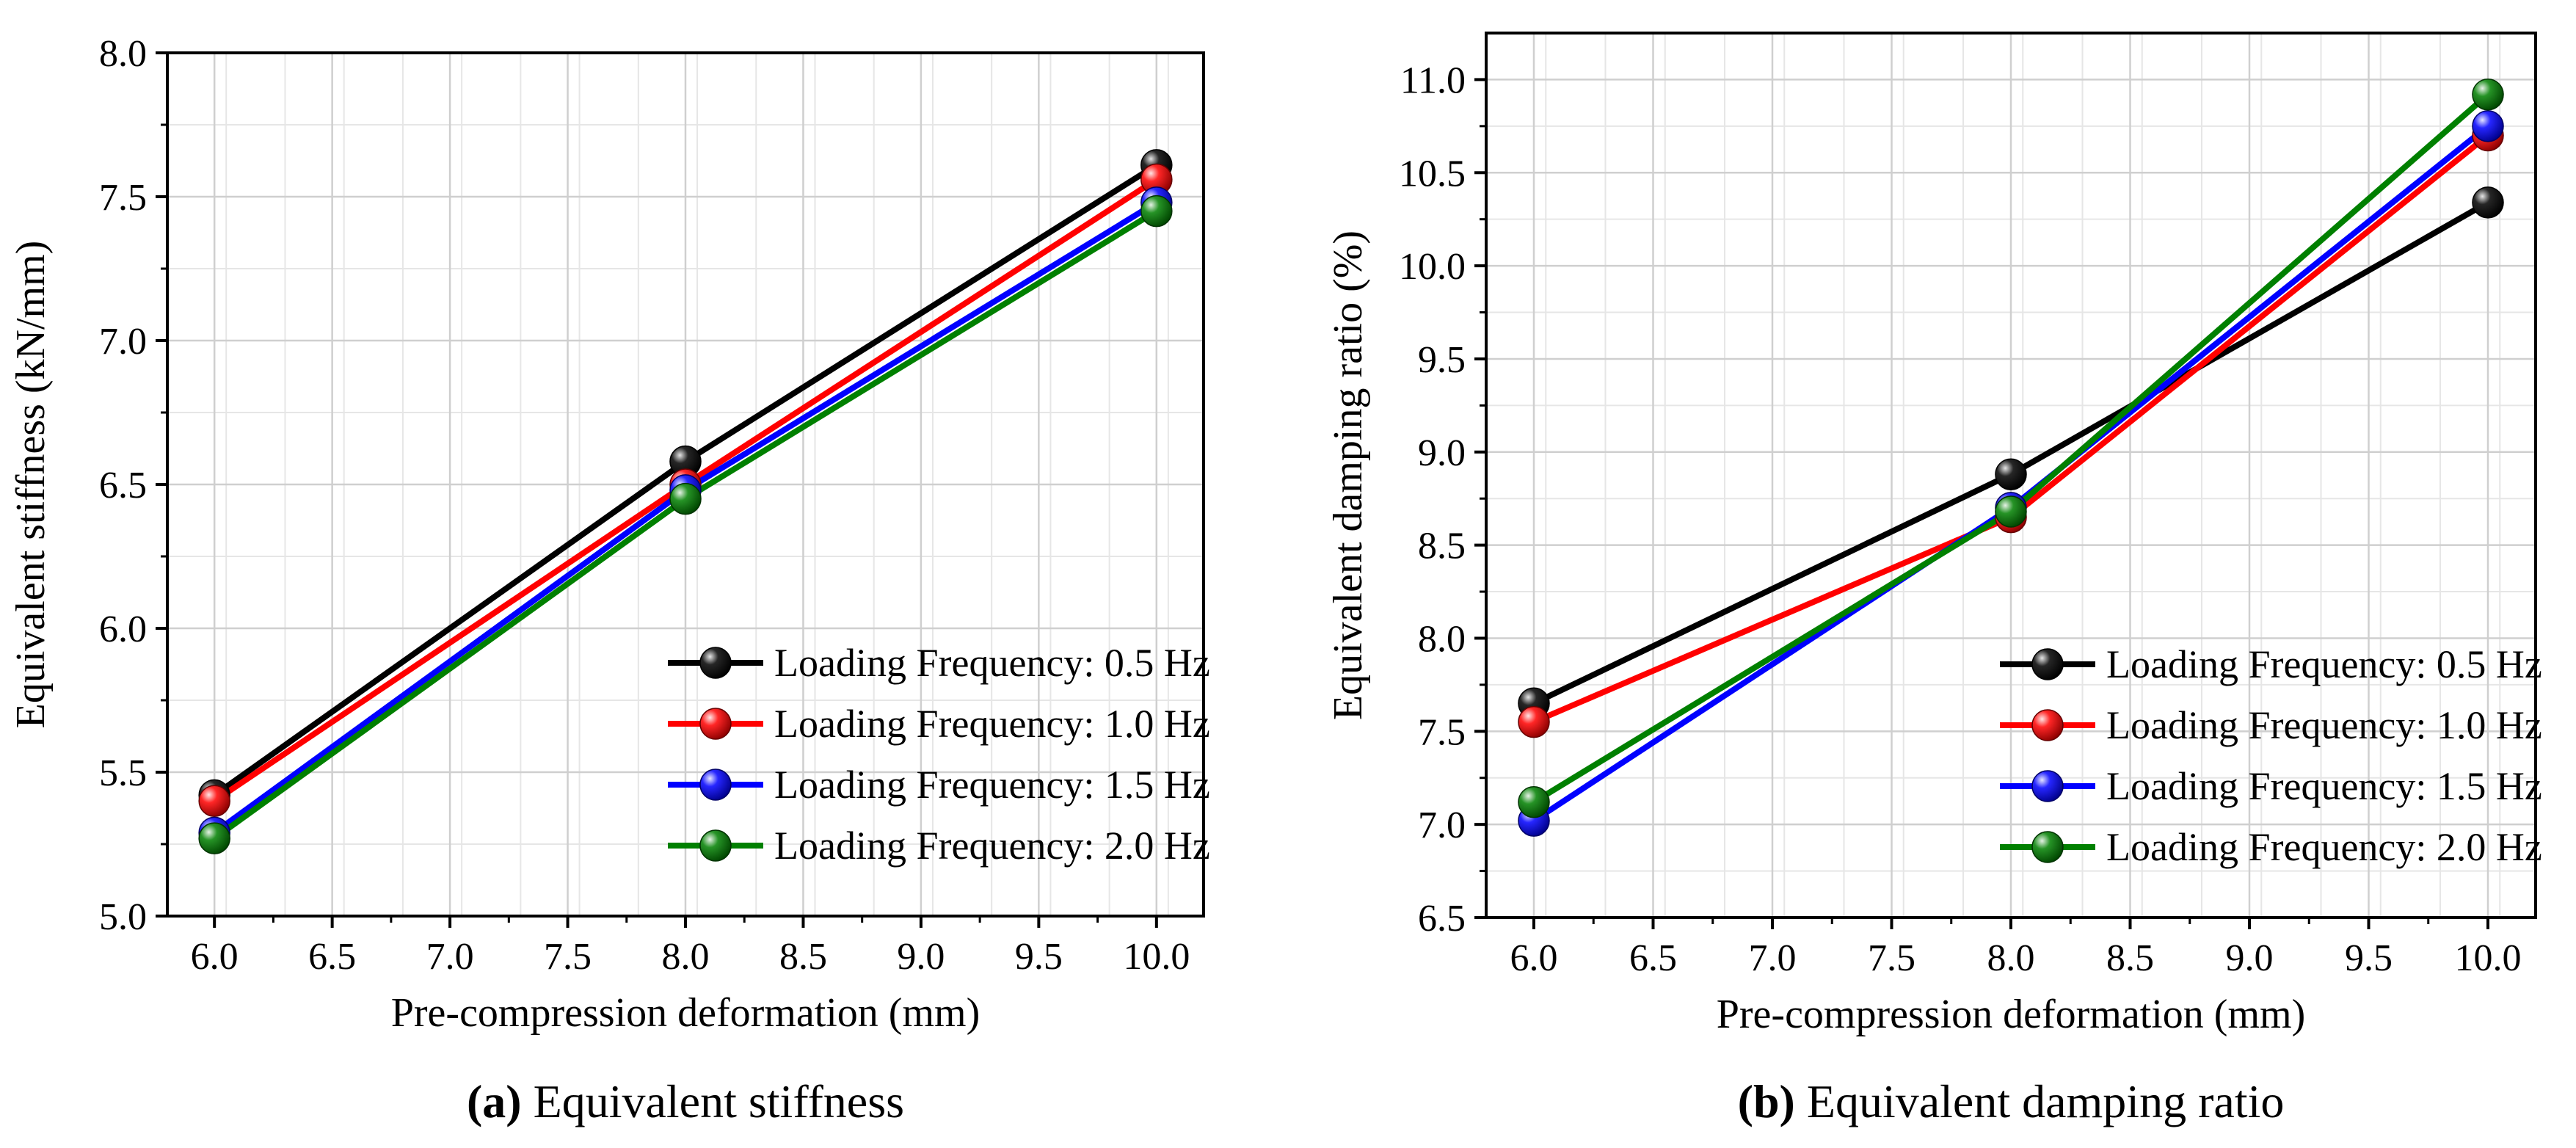 The height and width of the screenshot is (1148, 2576). Describe the element at coordinates (1348, 475) in the screenshot. I see `y-axis-label: Equivalent damping ratio (%)` at that location.